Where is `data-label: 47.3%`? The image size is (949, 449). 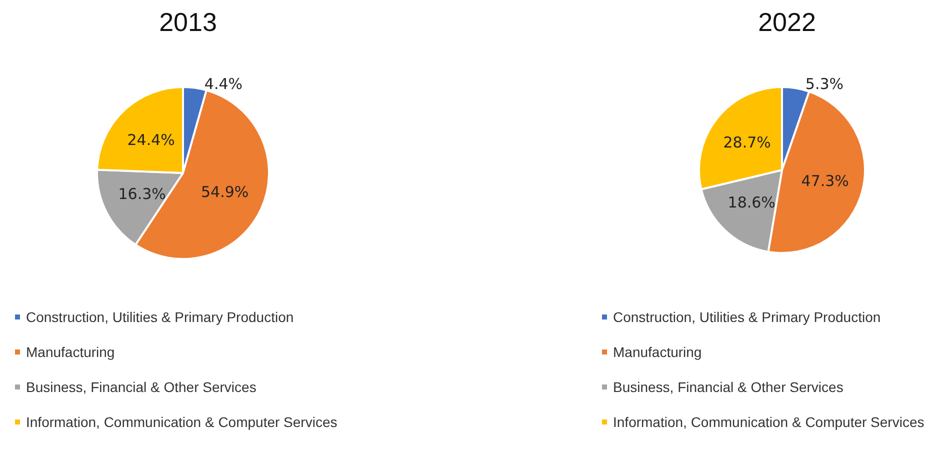
data-label: 47.3% is located at coordinates (825, 181).